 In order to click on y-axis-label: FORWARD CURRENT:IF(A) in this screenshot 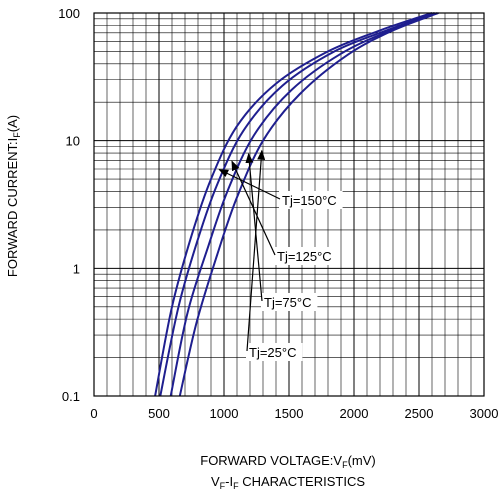, I will do `click(13, 196)`.